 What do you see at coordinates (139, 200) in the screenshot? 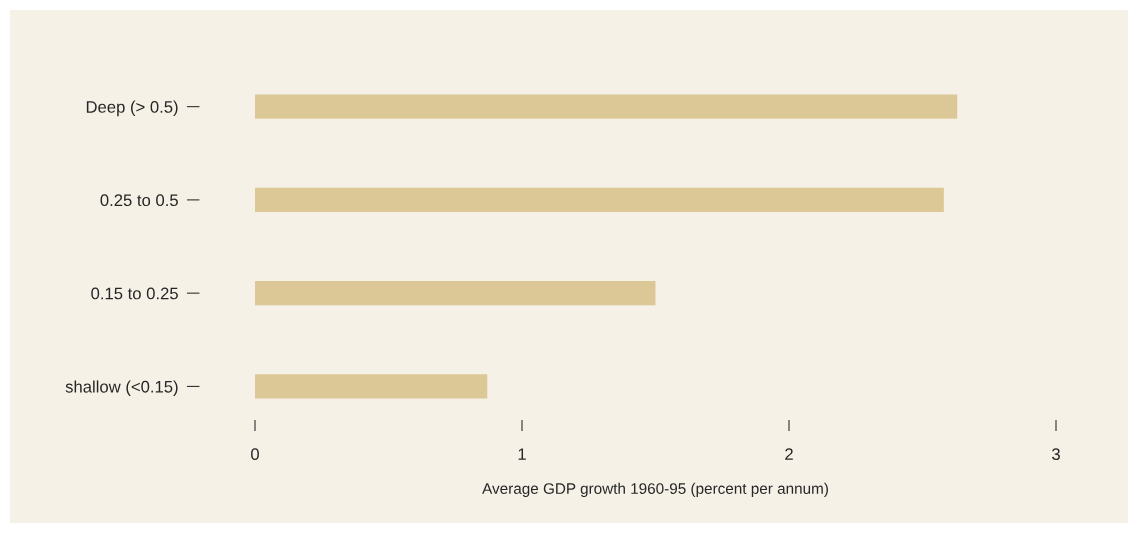
I see `y-tick-label: 0.25 to 0.5` at bounding box center [139, 200].